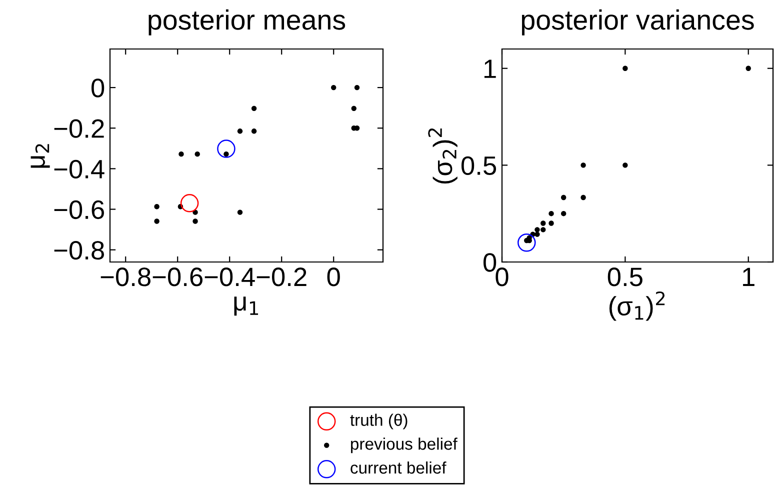 This screenshot has height=487, width=774. What do you see at coordinates (246, 306) in the screenshot?
I see `x-axis-title: μ$_{1}$` at bounding box center [246, 306].